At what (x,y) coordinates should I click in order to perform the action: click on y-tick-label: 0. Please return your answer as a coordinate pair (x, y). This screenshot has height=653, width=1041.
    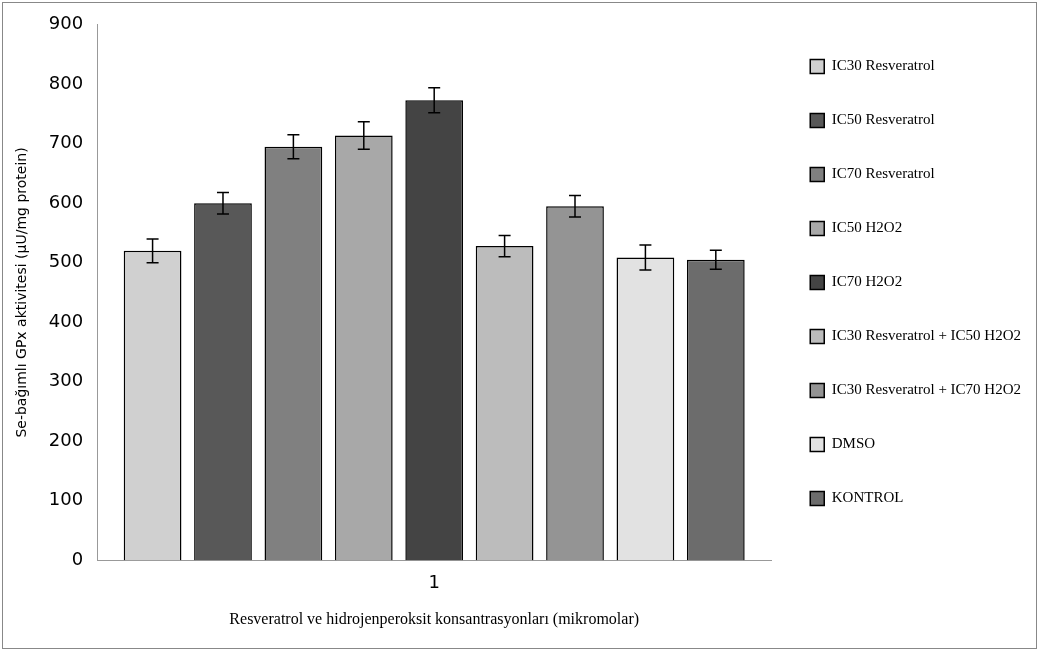
    Looking at the image, I should click on (77, 558).